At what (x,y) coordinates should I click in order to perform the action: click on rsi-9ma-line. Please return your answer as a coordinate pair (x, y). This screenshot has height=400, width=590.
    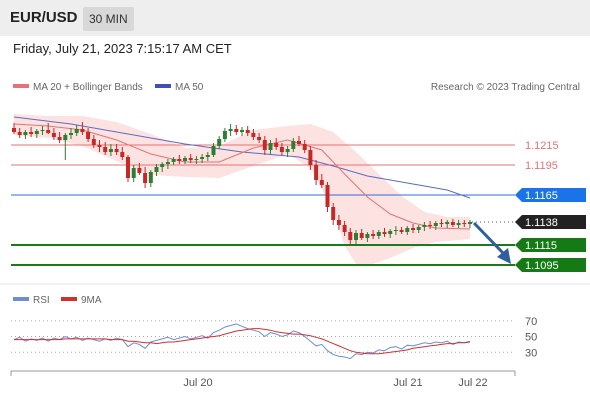
    Looking at the image, I should click on (242, 341).